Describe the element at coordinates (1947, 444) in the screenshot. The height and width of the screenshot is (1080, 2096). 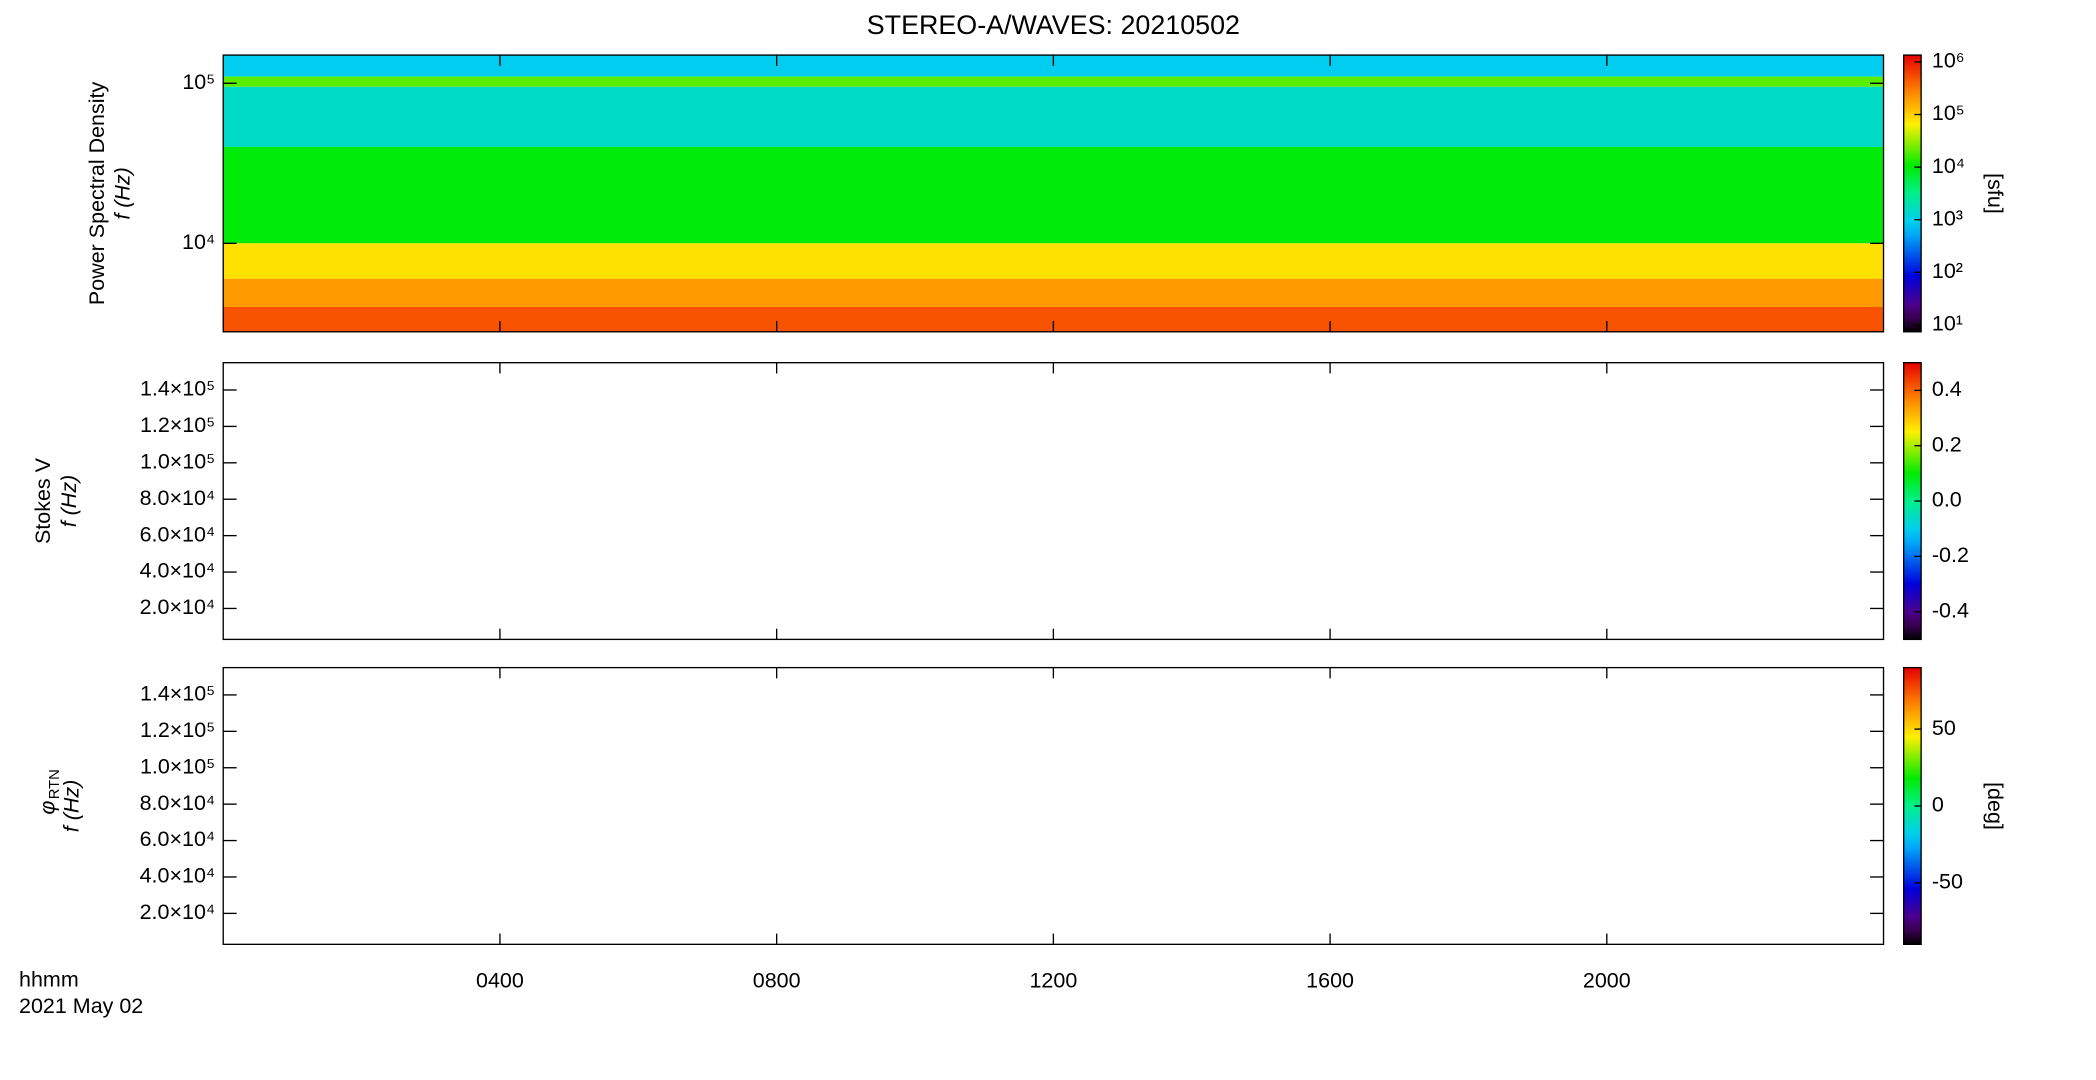
I see `colorbar-tick-label: 0.2` at that location.